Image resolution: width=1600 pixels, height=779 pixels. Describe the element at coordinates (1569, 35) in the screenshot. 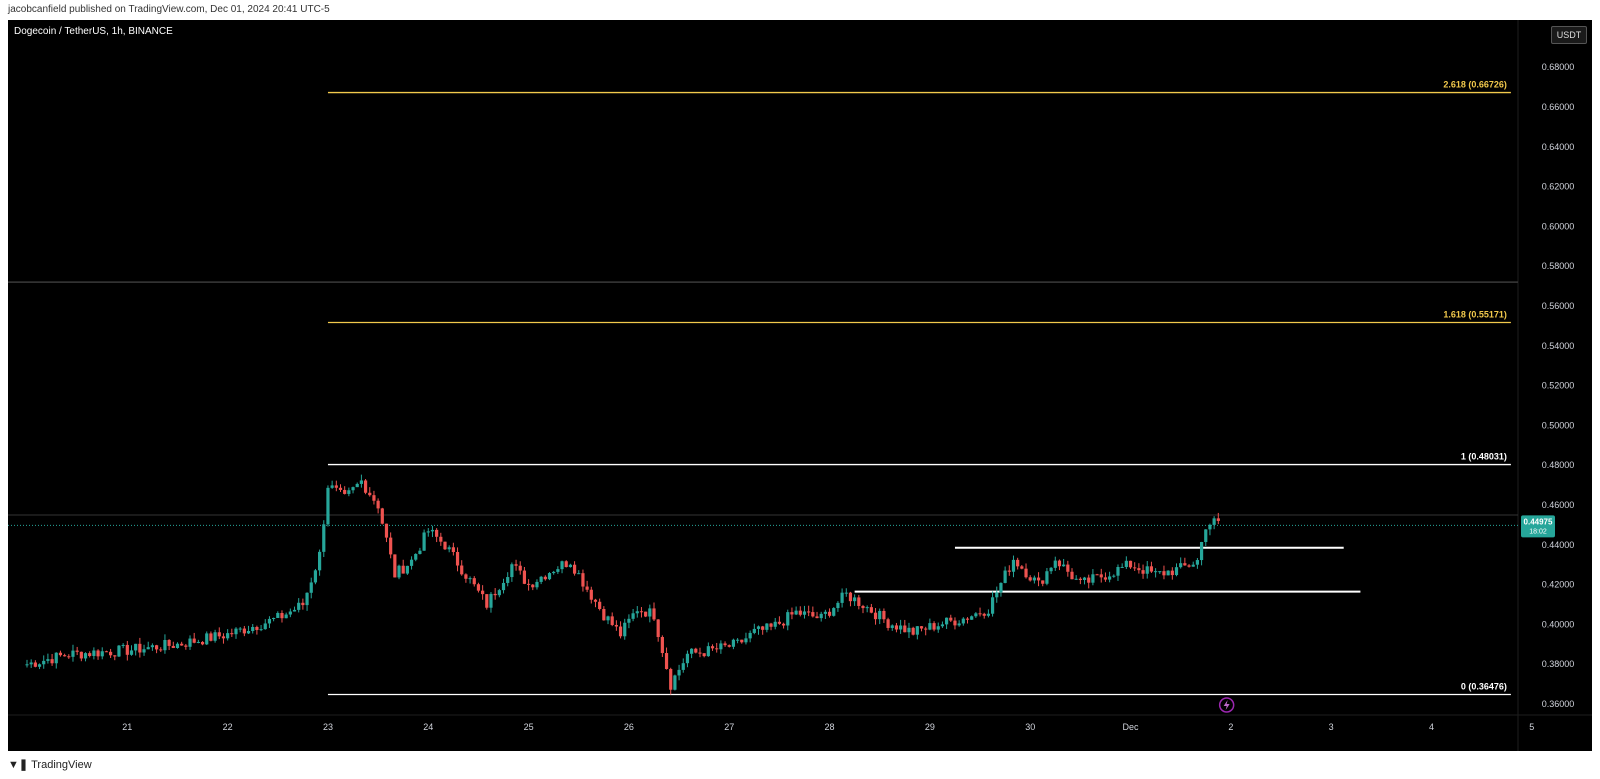

I see `currency-button: USDT` at that location.